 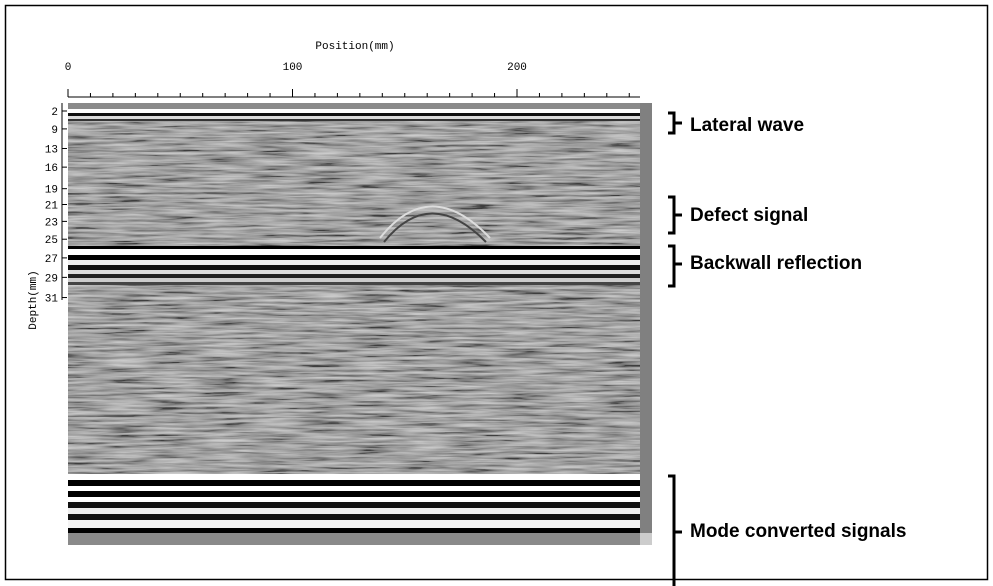 What do you see at coordinates (517, 68) in the screenshot?
I see `x-tick-label: 200` at bounding box center [517, 68].